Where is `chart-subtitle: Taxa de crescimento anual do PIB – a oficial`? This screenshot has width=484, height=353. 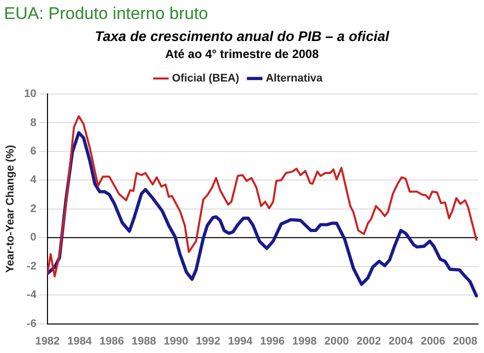
chart-subtitle: Taxa de crescimento anual do PIB – a oficial is located at coordinates (242, 36).